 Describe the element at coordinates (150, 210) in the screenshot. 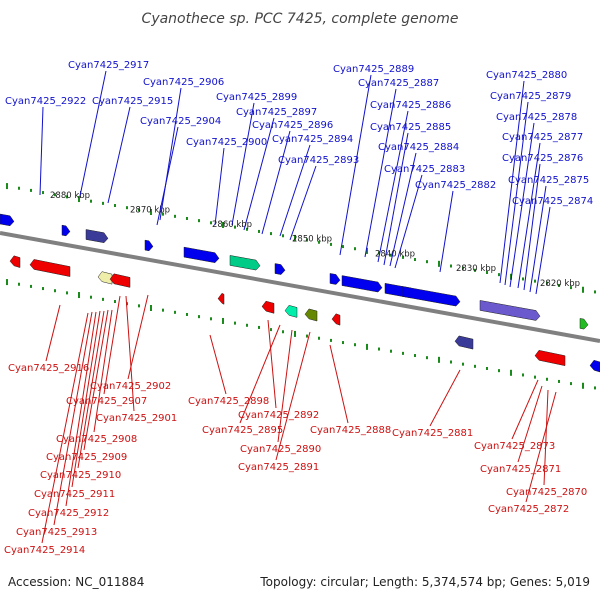

I see `scale-label-kbp: 2870 kbp` at that location.